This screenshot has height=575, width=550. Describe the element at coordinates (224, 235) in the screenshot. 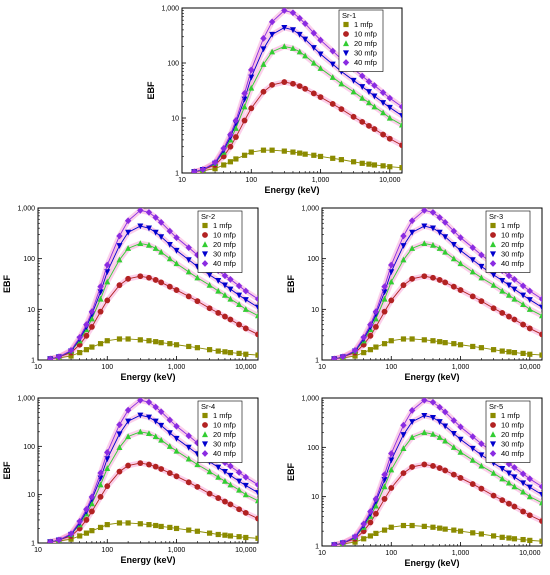

I see `legend-label: 10 mfp` at that location.